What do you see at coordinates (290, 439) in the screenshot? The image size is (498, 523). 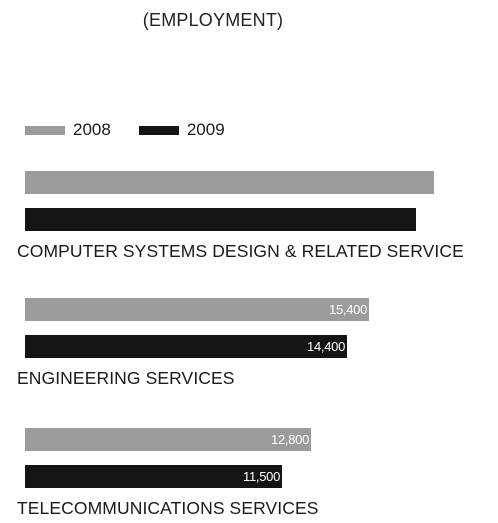 I see `bar-value-2008-telecommunications: 12,800` at bounding box center [290, 439].